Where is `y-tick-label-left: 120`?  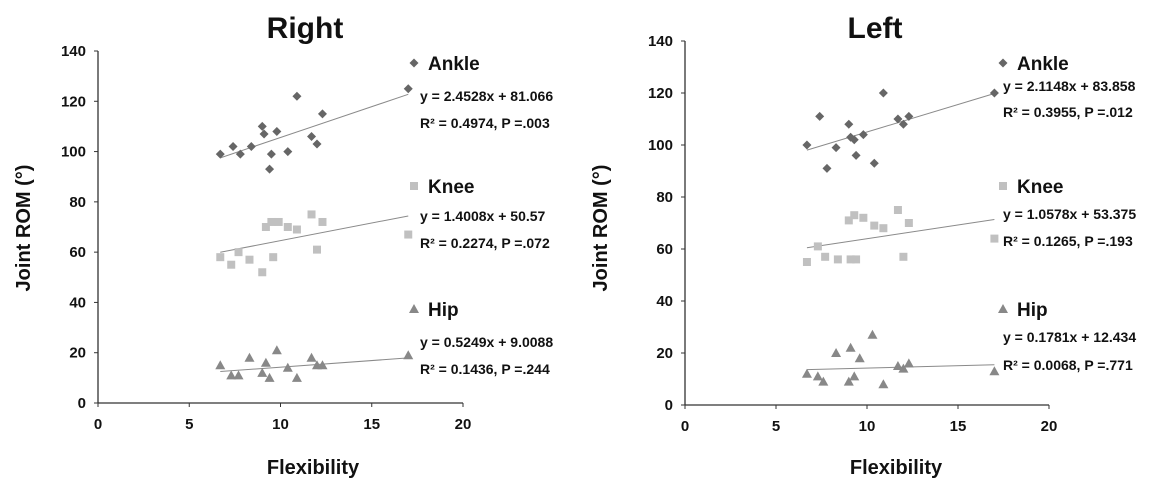
y-tick-label-left: 120 is located at coordinates (660, 93).